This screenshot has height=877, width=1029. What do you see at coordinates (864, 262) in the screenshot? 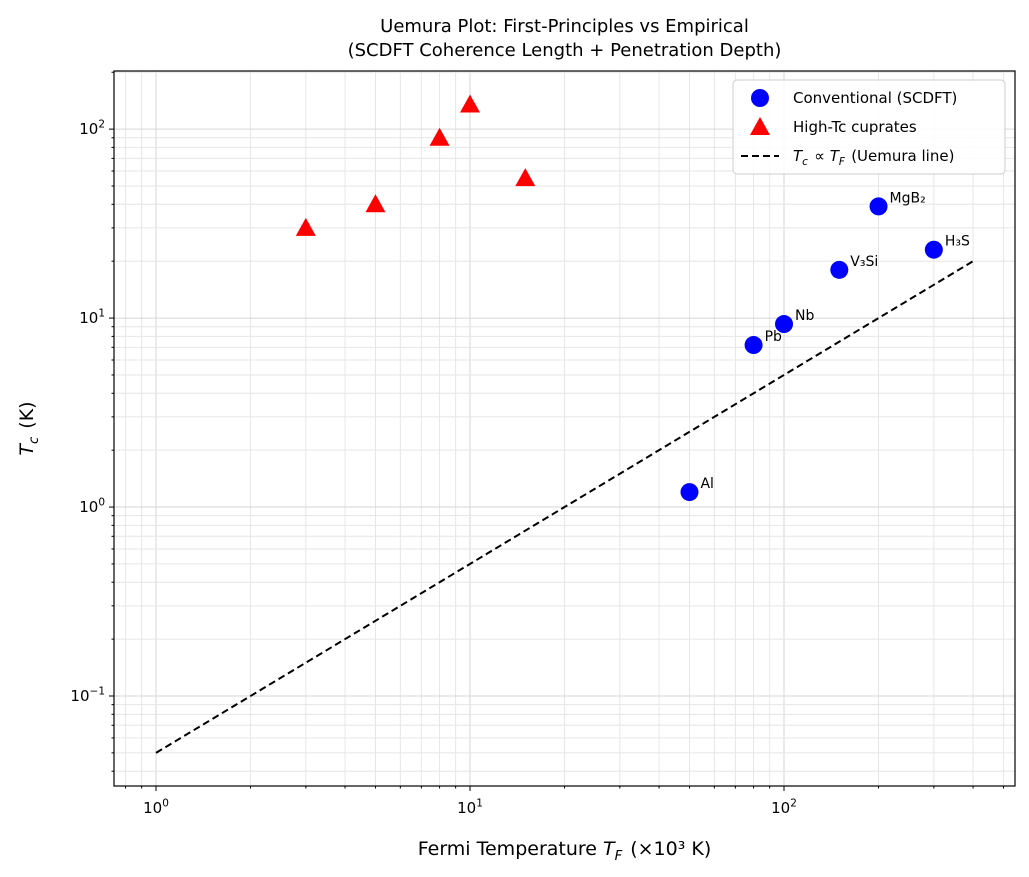
I see `point-label: V₃Si` at bounding box center [864, 262].